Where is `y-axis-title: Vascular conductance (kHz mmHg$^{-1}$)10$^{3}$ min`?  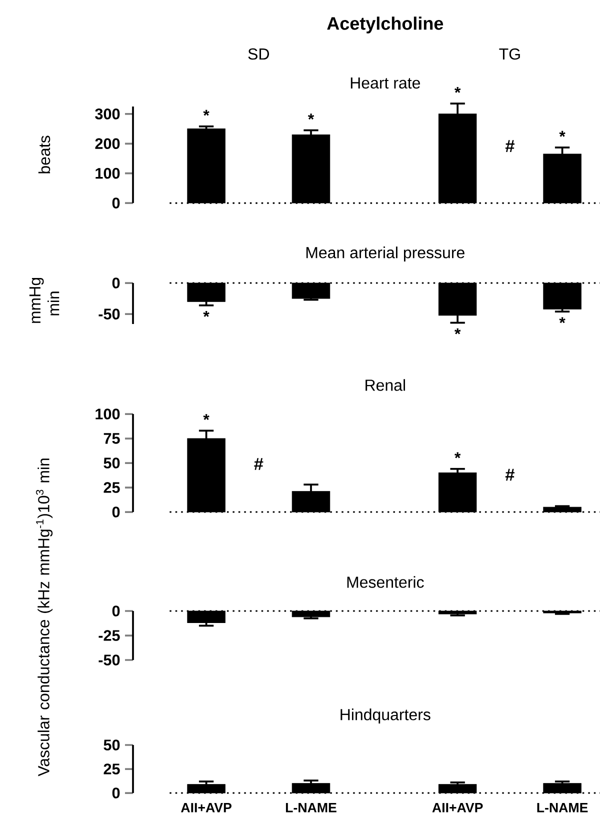
y-axis-title: Vascular conductance (kHz mmHg$^{-1}$)10$^{3}$ min is located at coordinates (44, 617).